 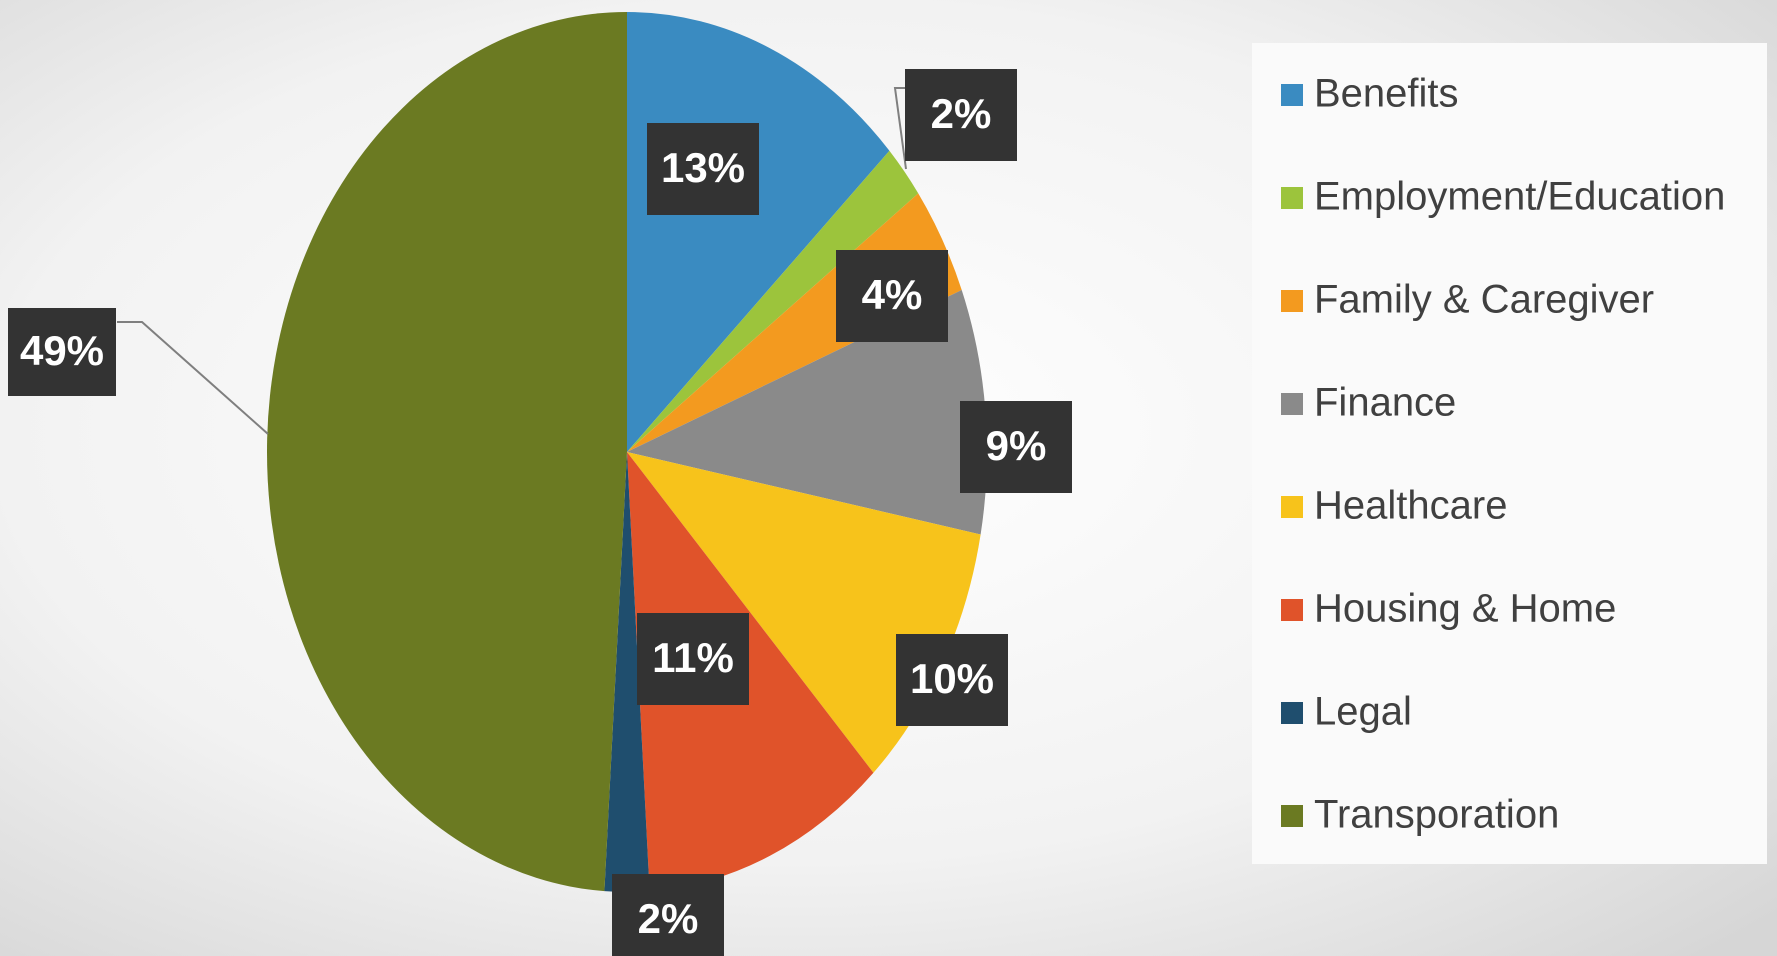 What do you see at coordinates (1386, 94) in the screenshot?
I see `legend-label: Benefits` at bounding box center [1386, 94].